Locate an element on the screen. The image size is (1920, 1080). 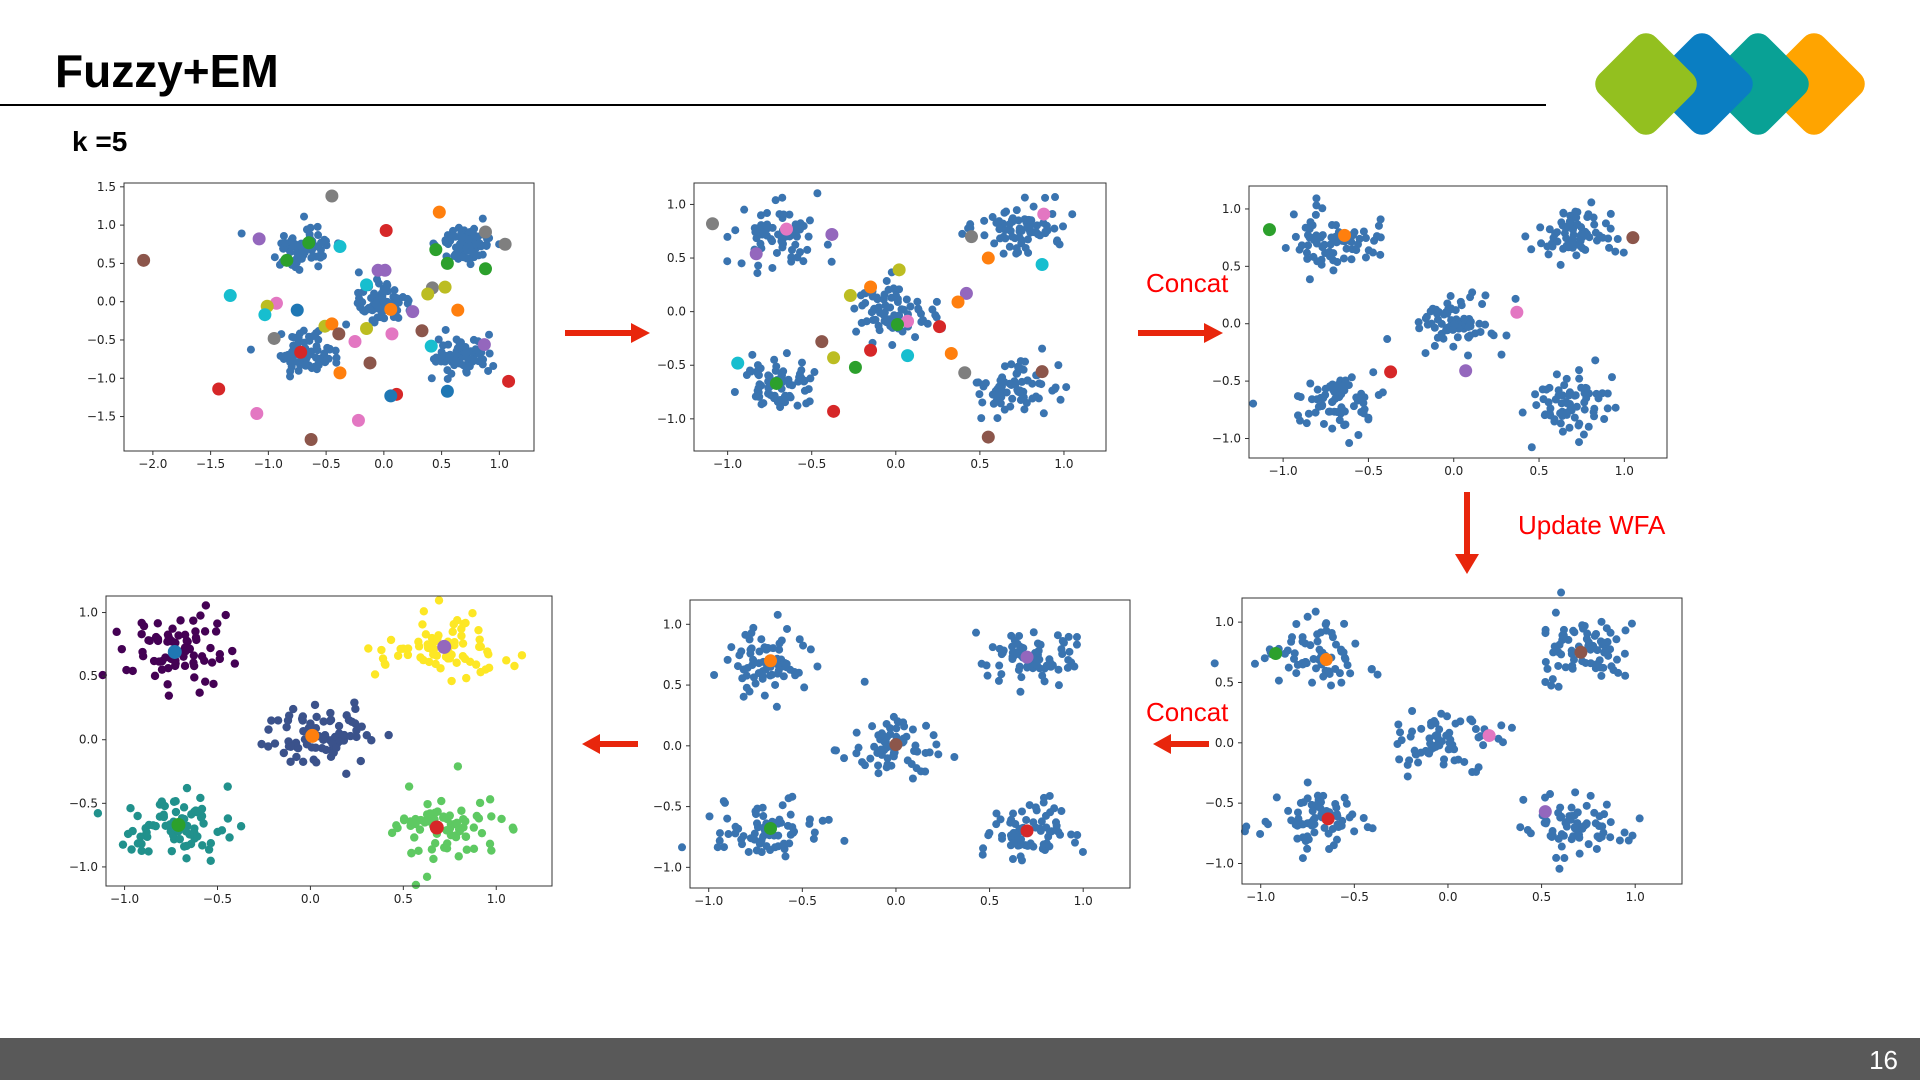
concat-label-bottom: Concat is located at coordinates (1187, 712).